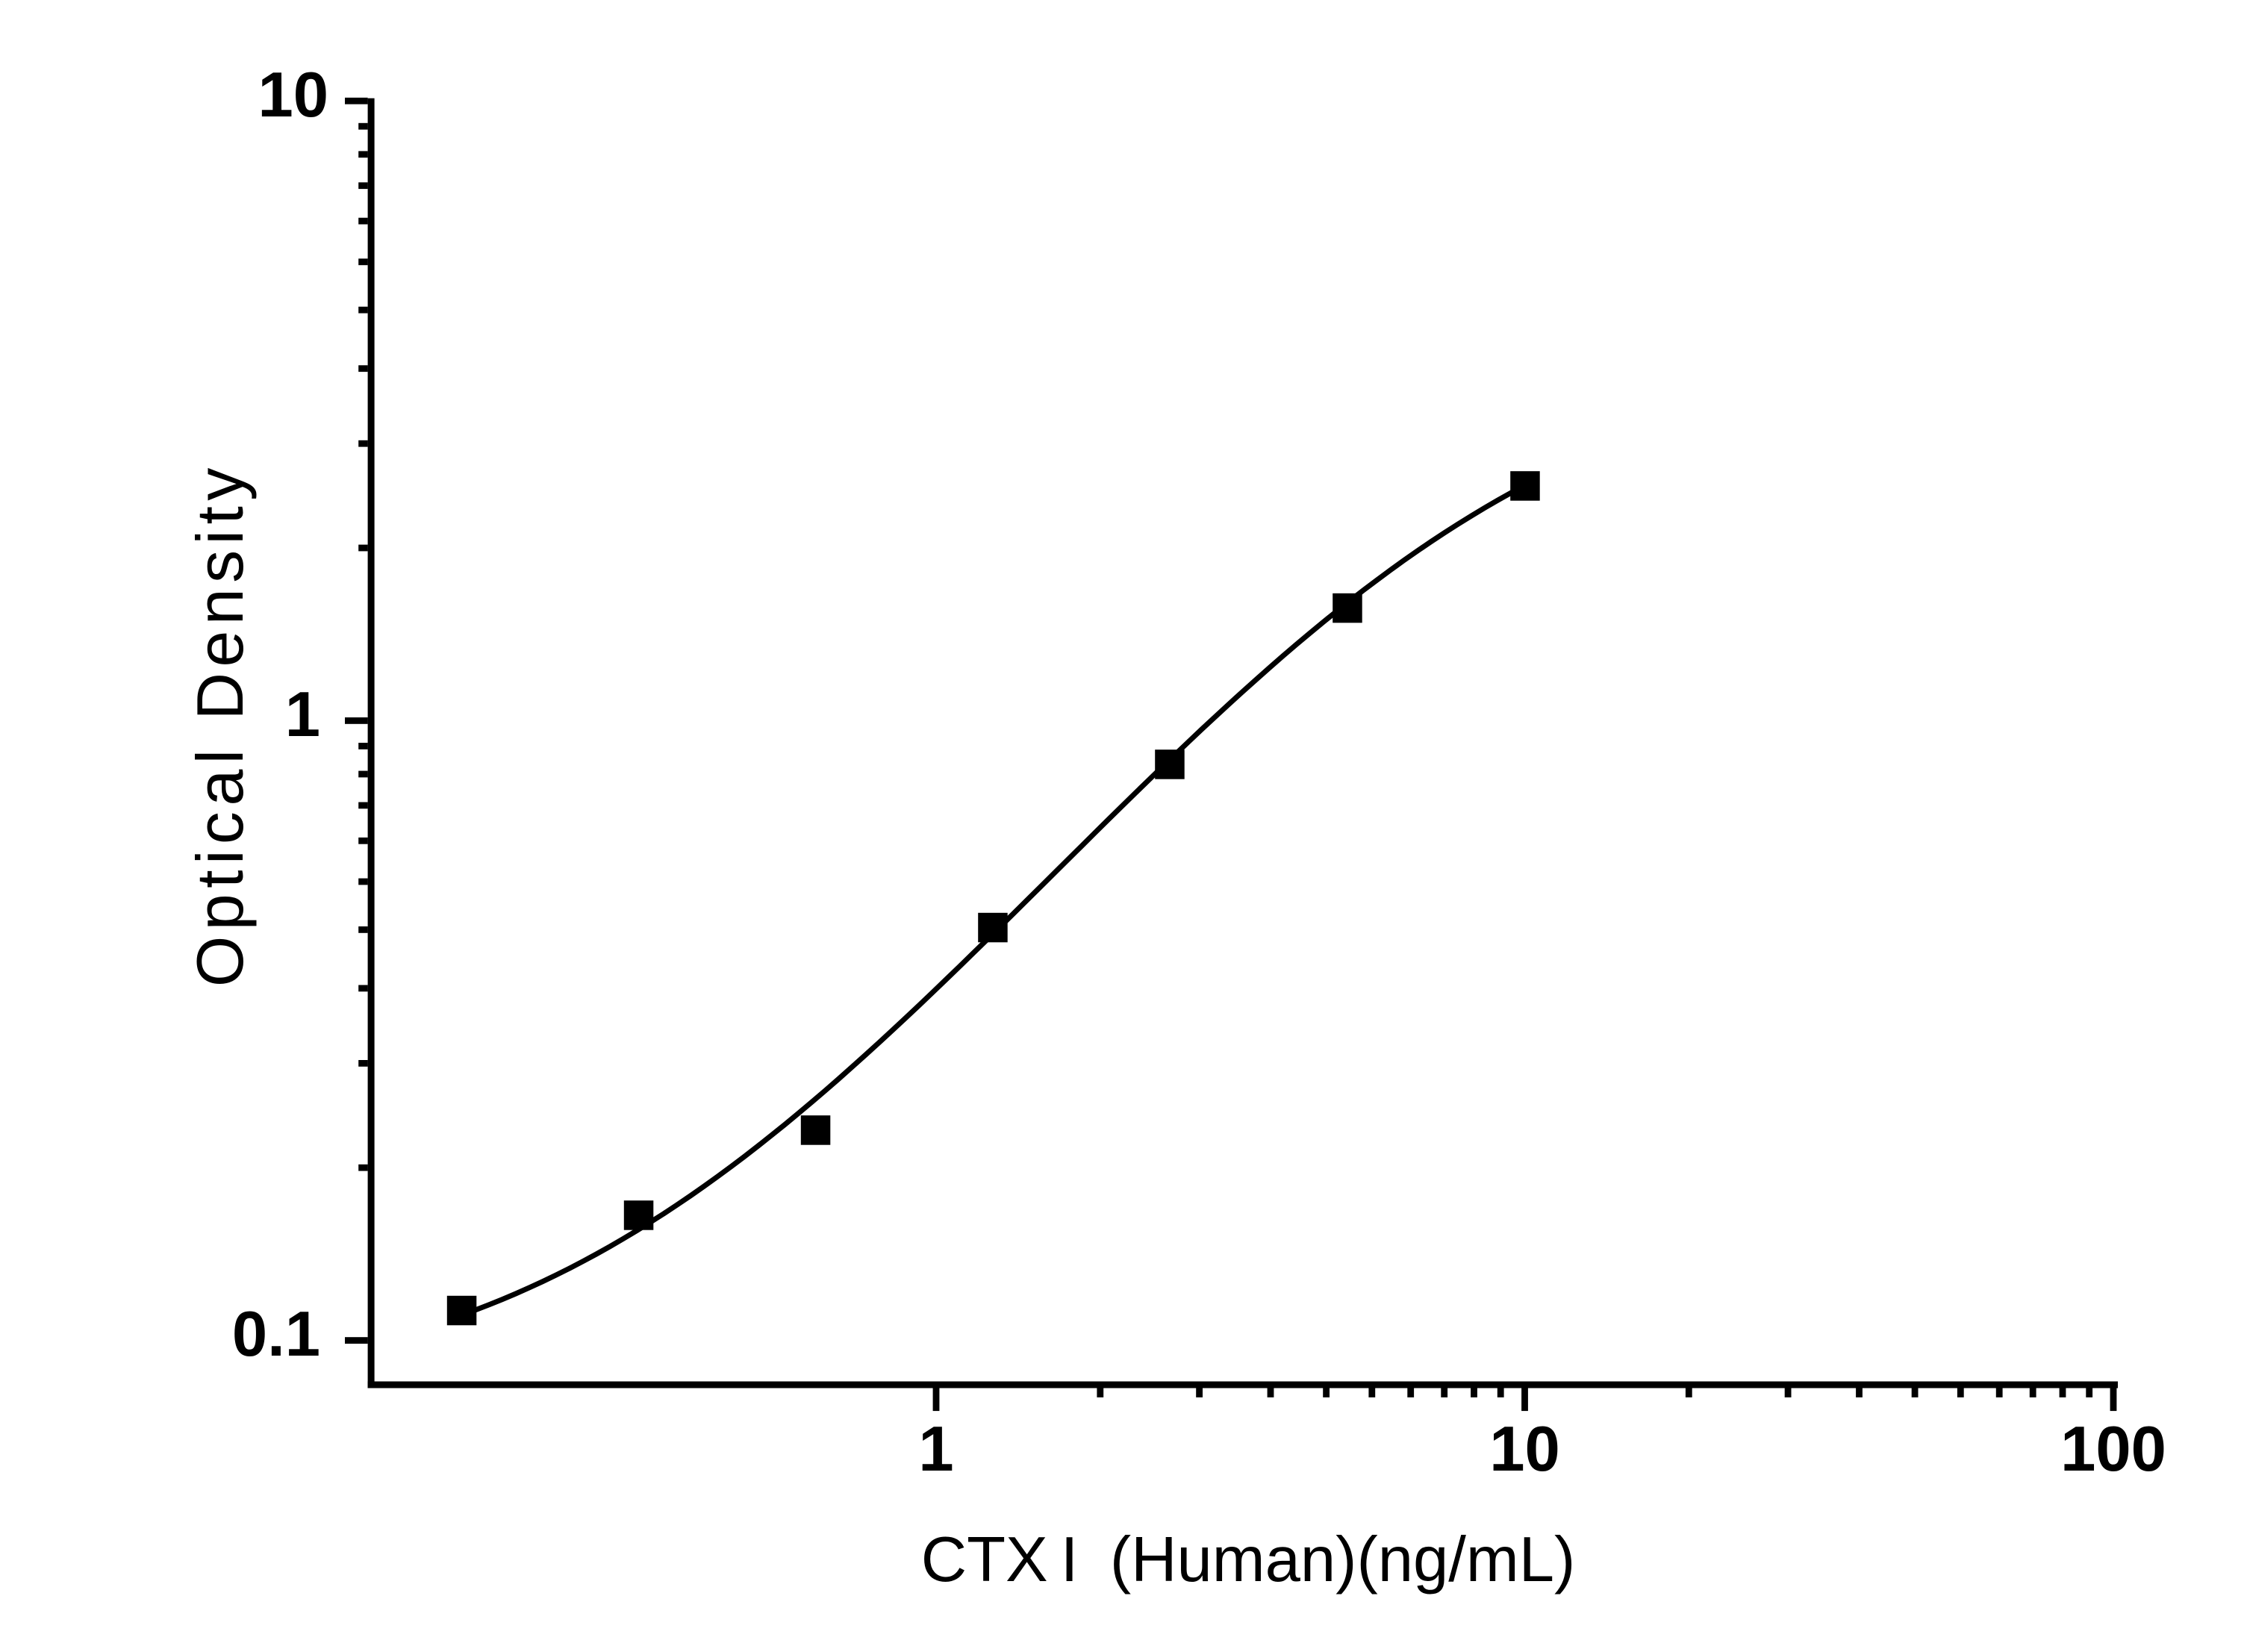 The width and height of the screenshot is (2244, 1652). Describe the element at coordinates (2113, 1450) in the screenshot. I see `svg-text: 100` at that location.